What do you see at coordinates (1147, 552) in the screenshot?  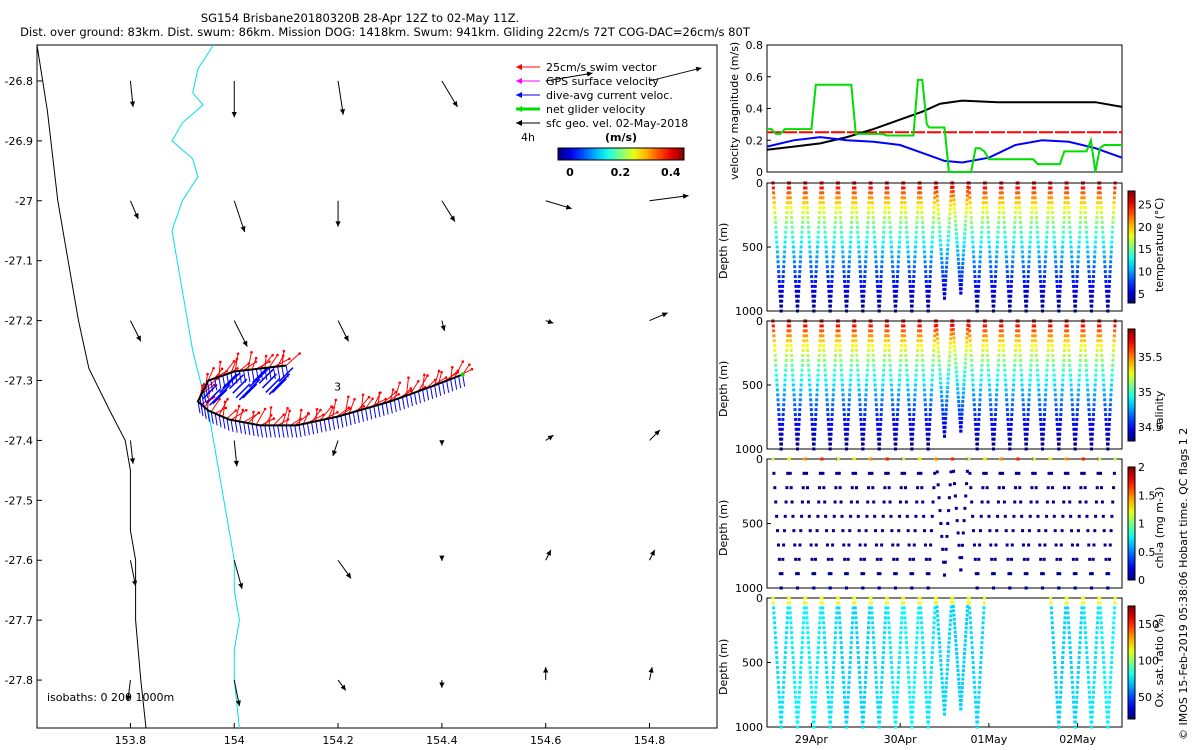 I see `colorbar-tick-label: 0.5` at bounding box center [1147, 552].